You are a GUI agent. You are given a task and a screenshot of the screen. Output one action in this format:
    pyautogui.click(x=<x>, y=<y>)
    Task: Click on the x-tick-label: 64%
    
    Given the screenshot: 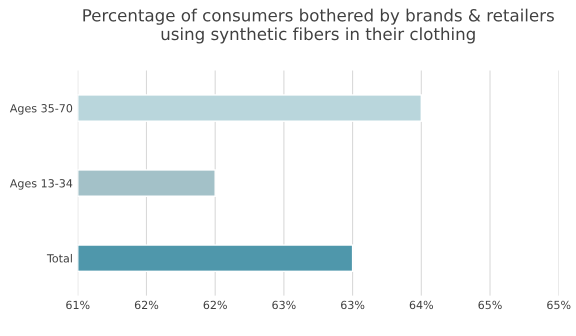 What is the action you would take?
    pyautogui.click(x=422, y=305)
    